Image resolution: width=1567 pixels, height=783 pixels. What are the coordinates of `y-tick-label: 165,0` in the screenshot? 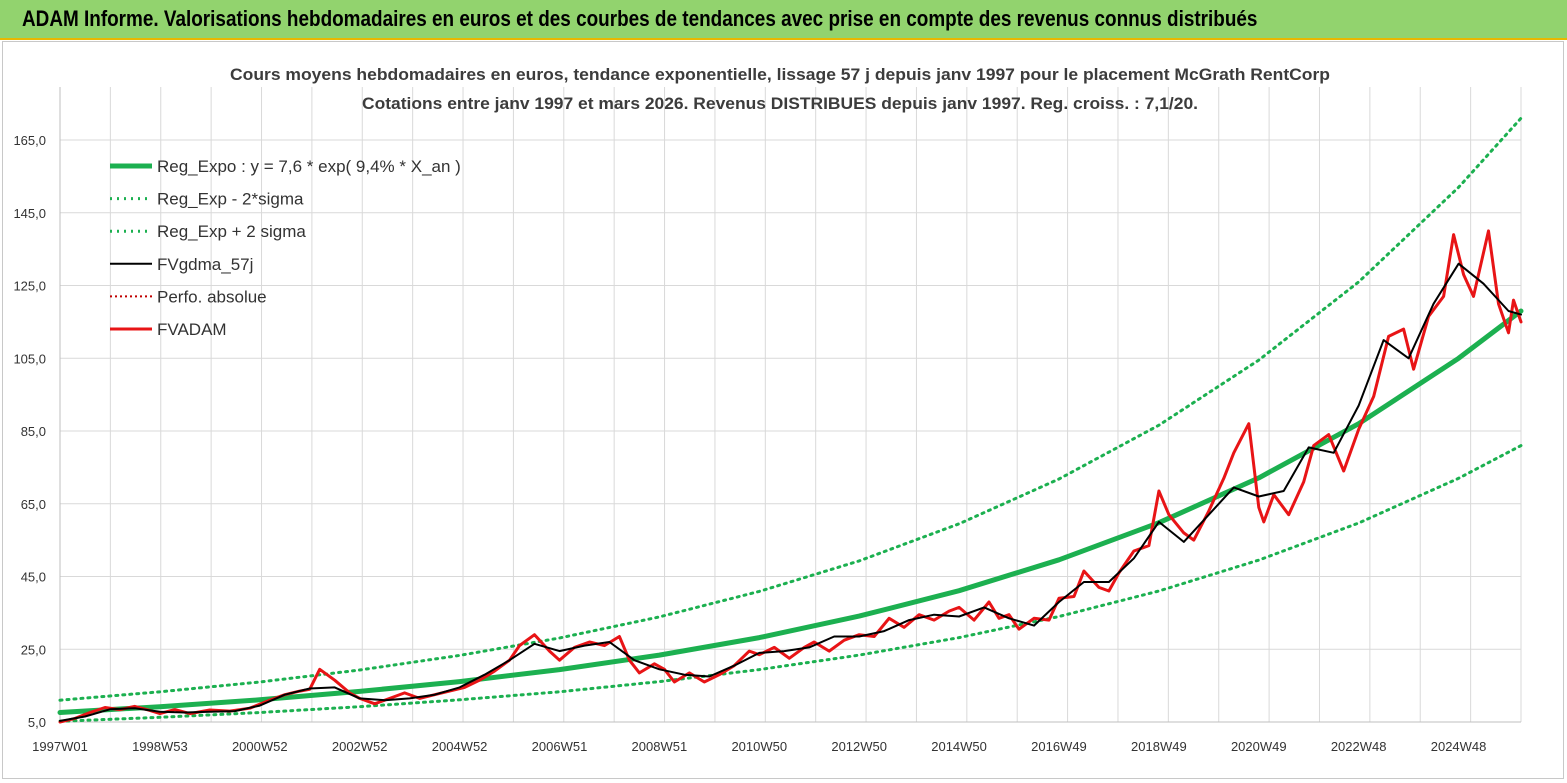 It's located at (29, 140).